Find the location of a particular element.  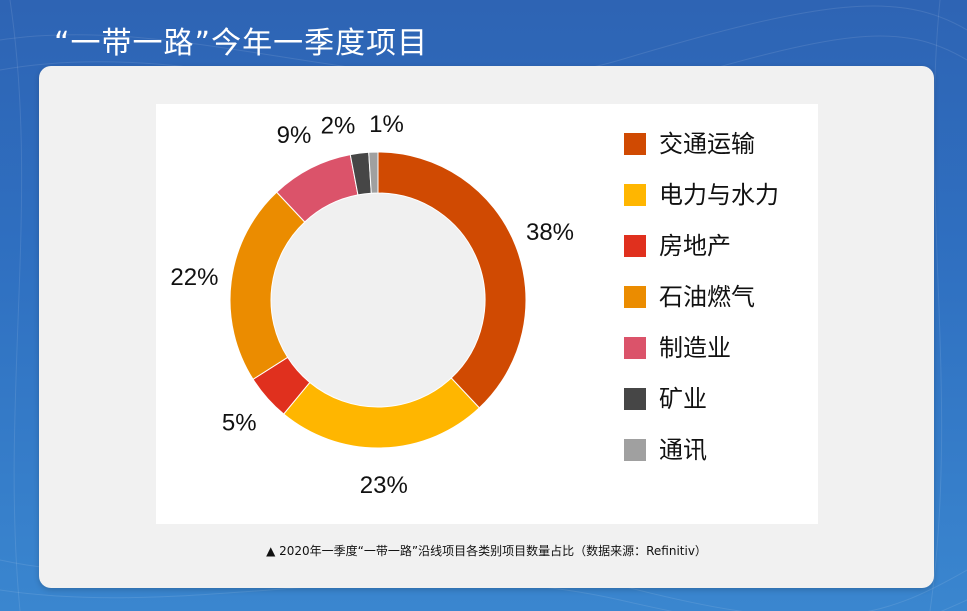

legend-label: 通讯 is located at coordinates (683, 450).